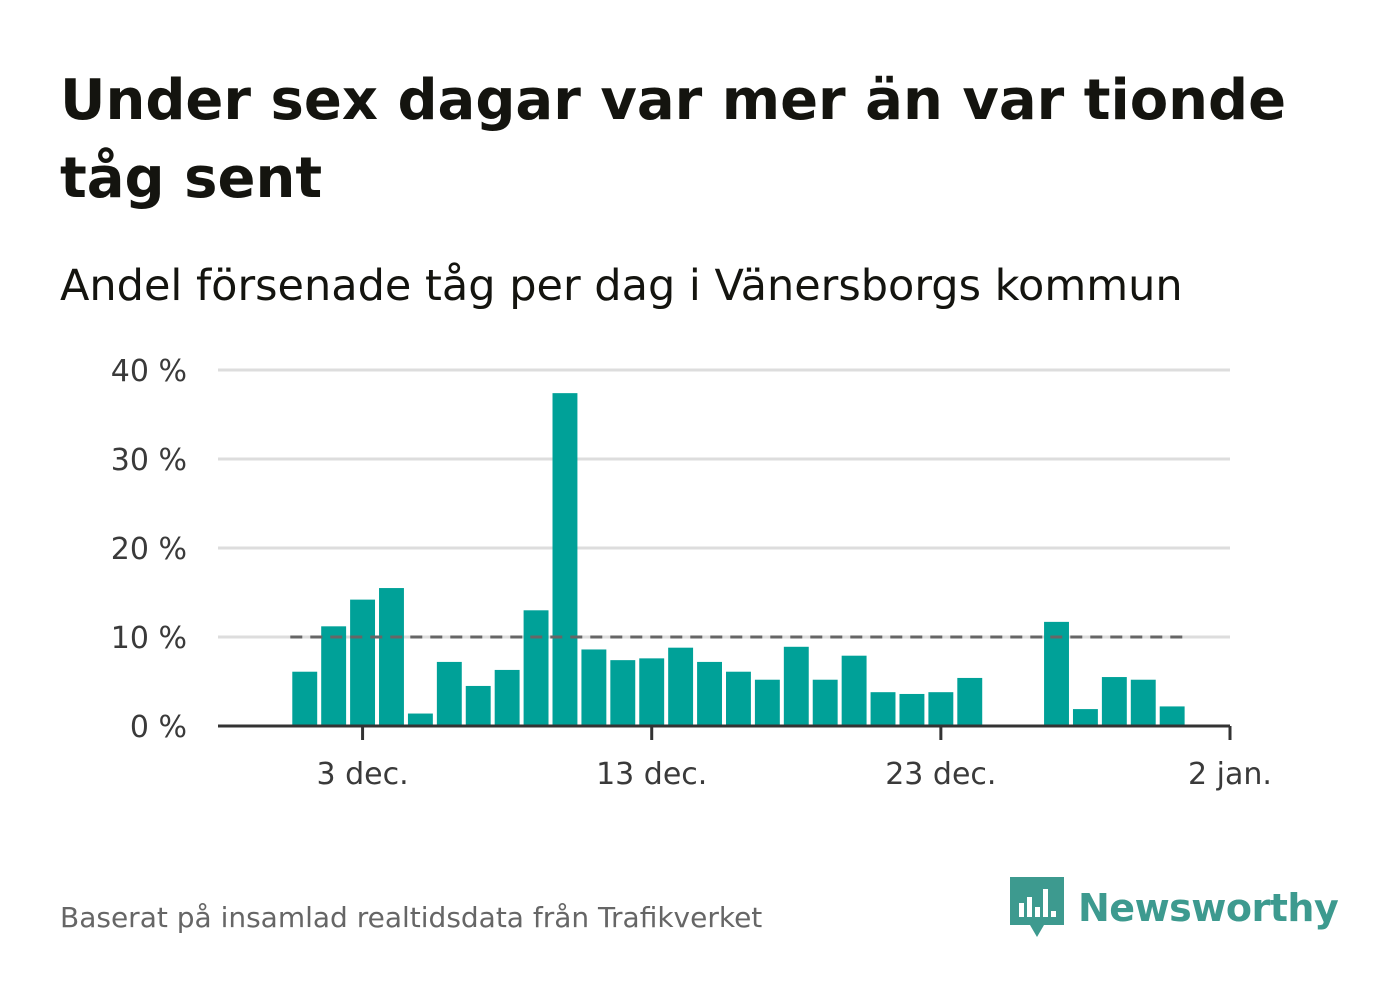  I want to click on x-tick-label: 23 dec., so click(940, 774).